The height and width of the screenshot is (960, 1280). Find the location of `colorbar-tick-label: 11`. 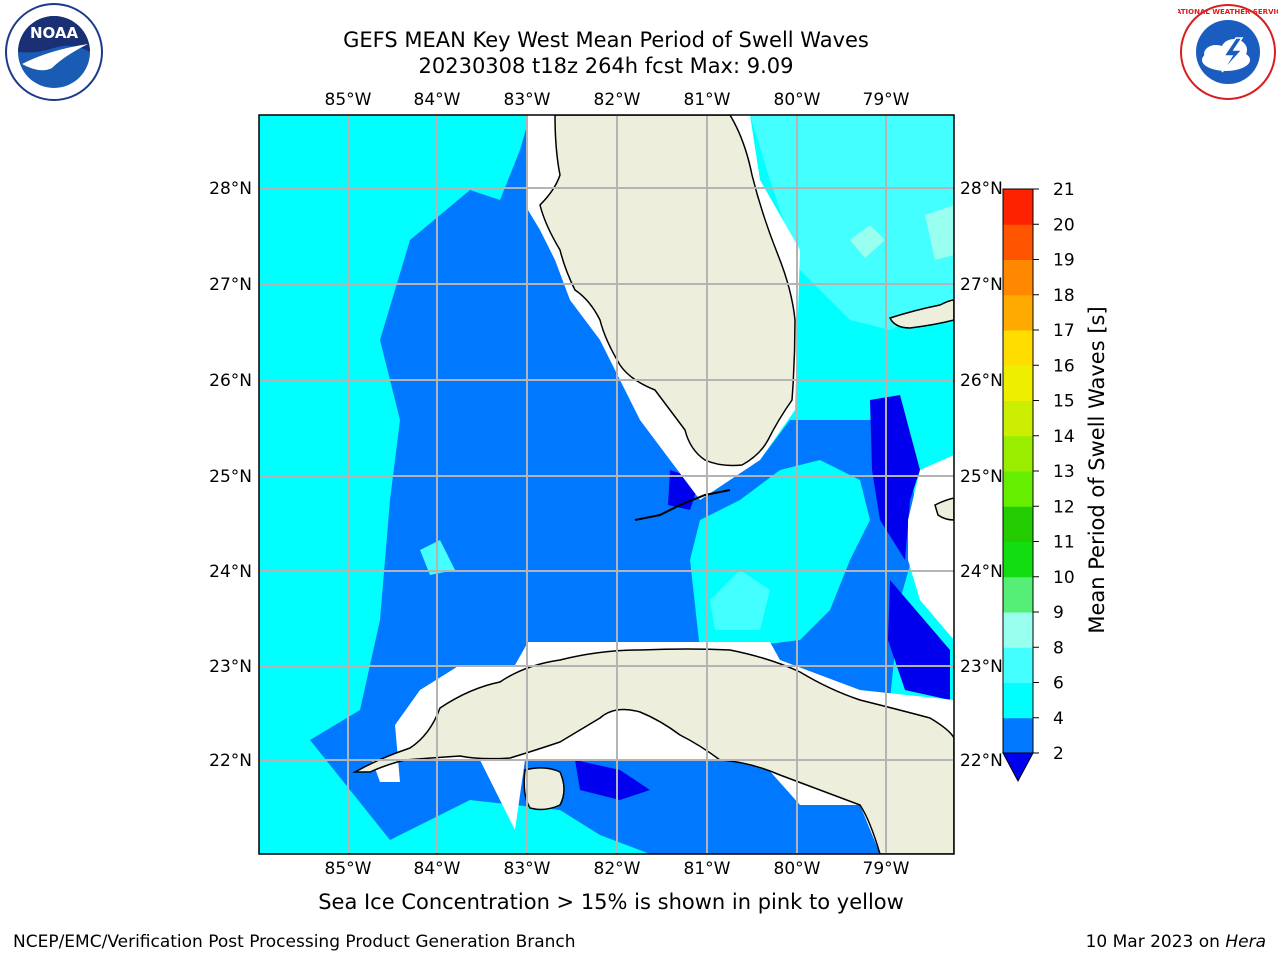

colorbar-tick-label: 11 is located at coordinates (1064, 543).